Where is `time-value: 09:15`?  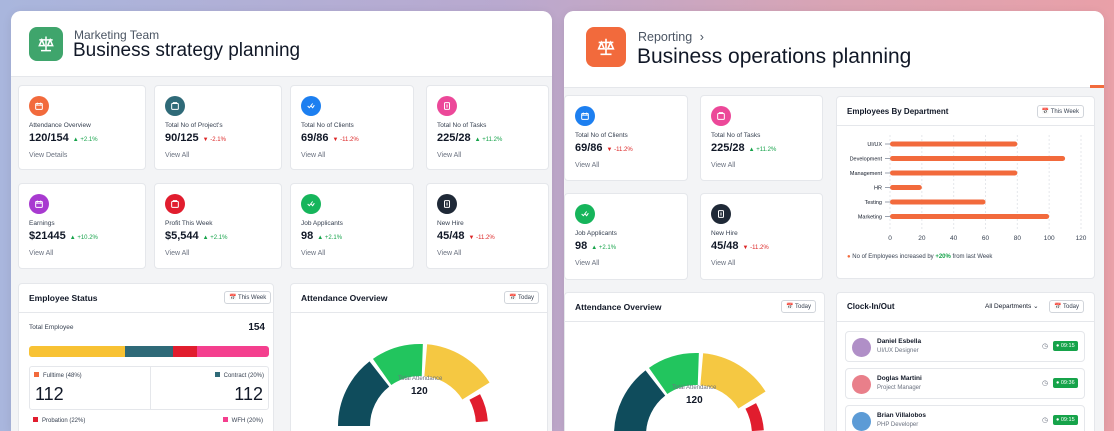
time-value: 09:15 is located at coordinates (1067, 420).